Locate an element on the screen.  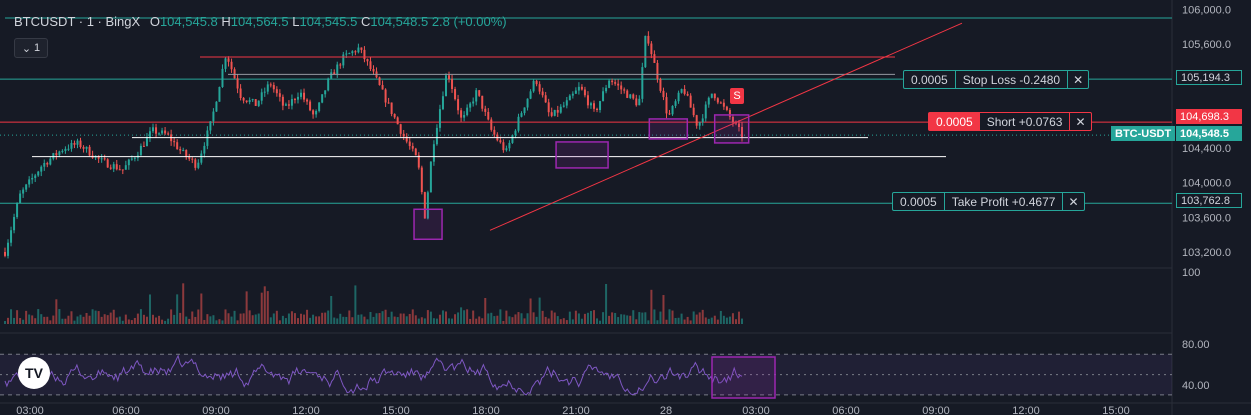
short-order: 0.0005 Short +0.0763 ✕ is located at coordinates (1010, 121).